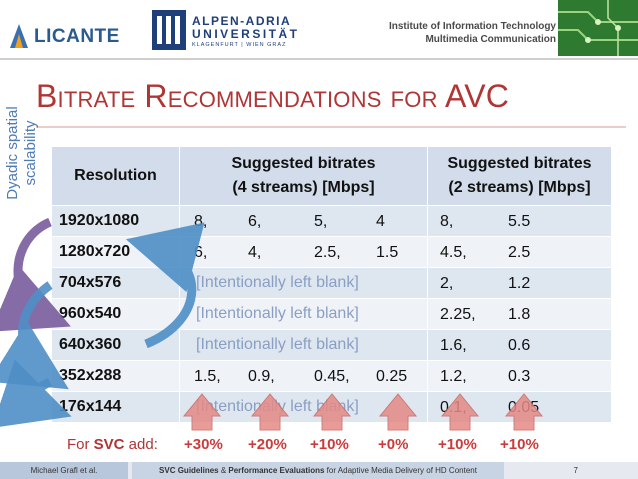  I want to click on cell-two-streams: 4.5, 2.5, so click(519, 252).